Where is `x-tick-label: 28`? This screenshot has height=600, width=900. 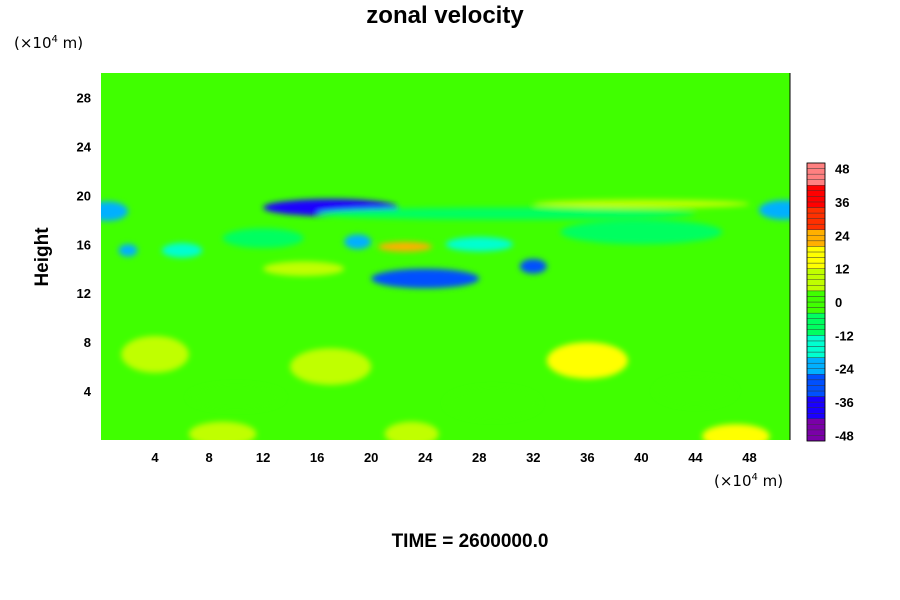
x-tick-label: 28 is located at coordinates (479, 457).